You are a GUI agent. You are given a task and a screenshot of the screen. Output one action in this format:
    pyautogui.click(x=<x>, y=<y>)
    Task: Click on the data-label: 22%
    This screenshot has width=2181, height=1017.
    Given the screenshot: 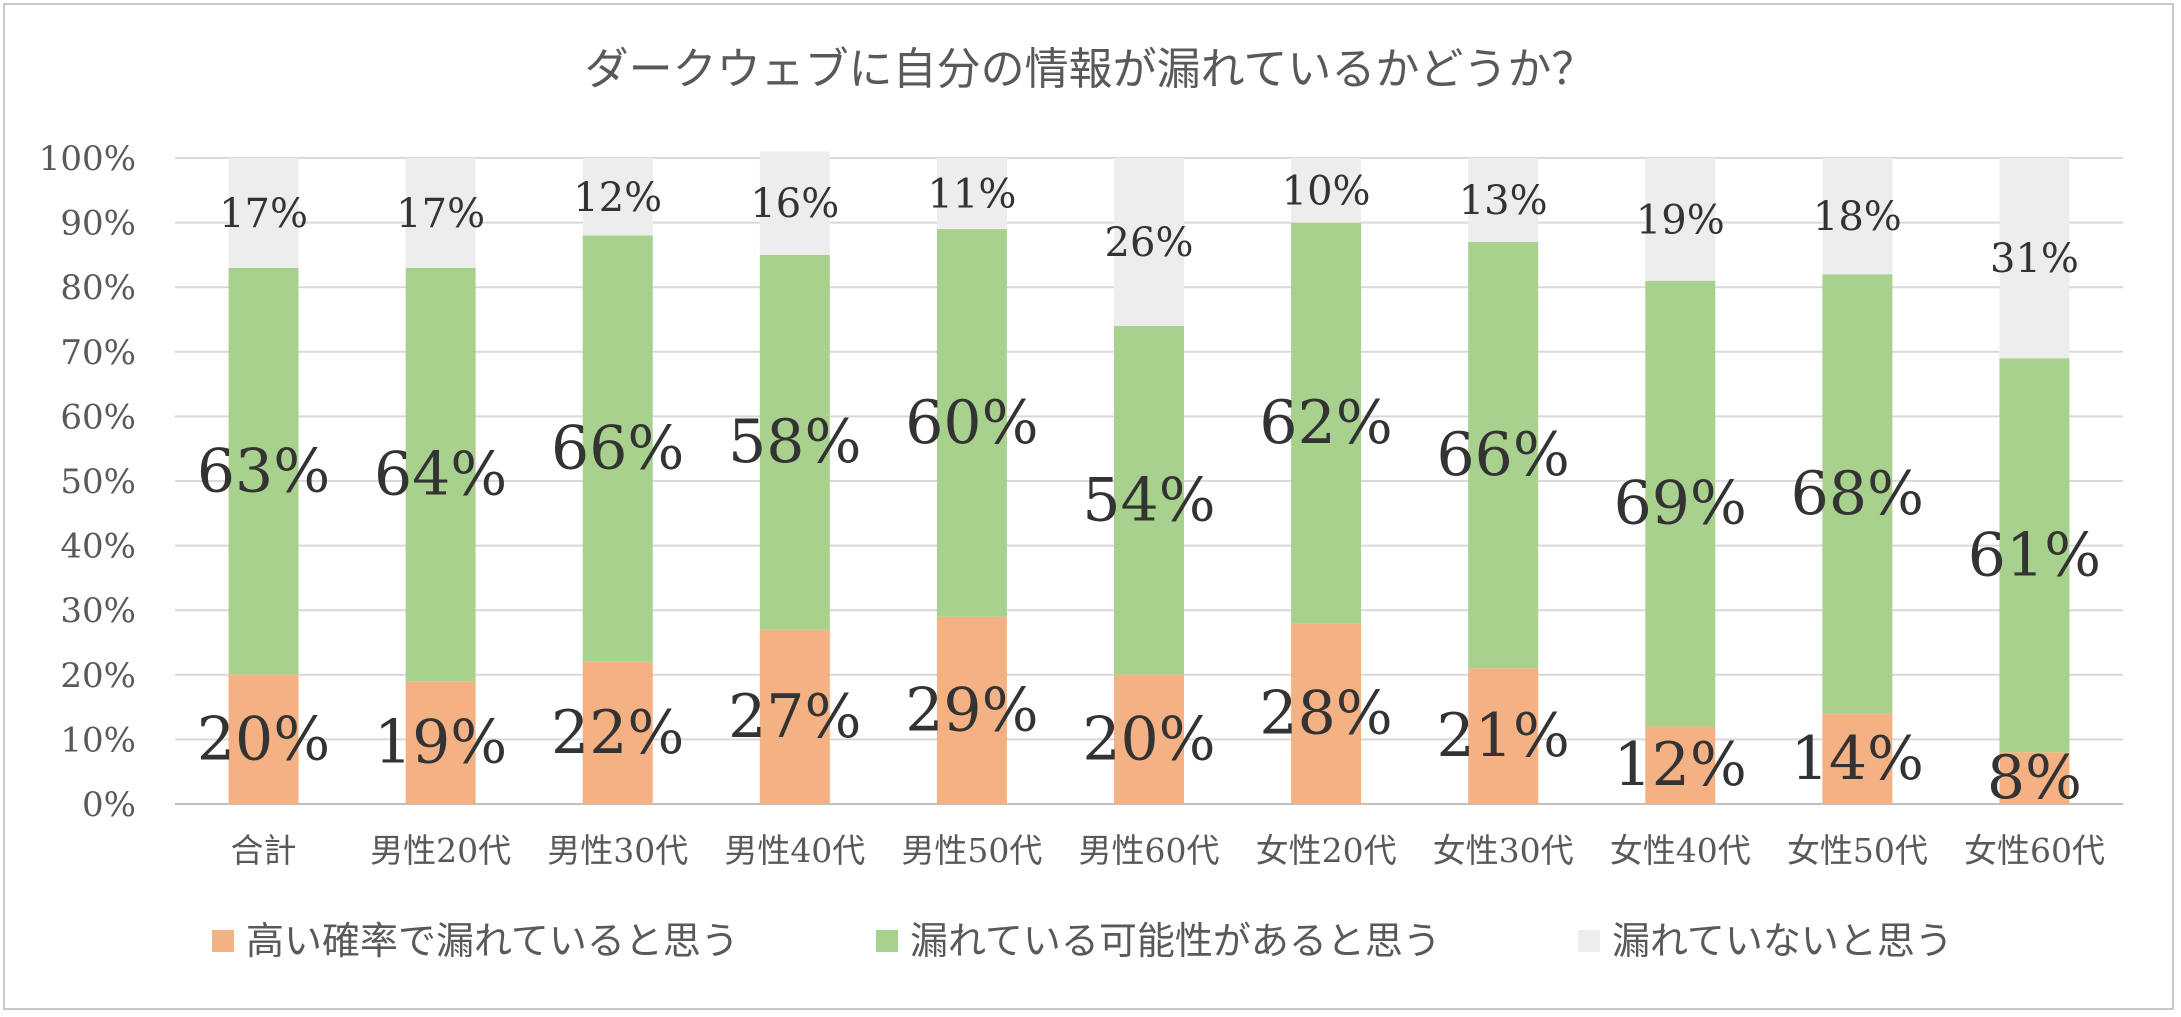 What is the action you would take?
    pyautogui.click(x=617, y=733)
    